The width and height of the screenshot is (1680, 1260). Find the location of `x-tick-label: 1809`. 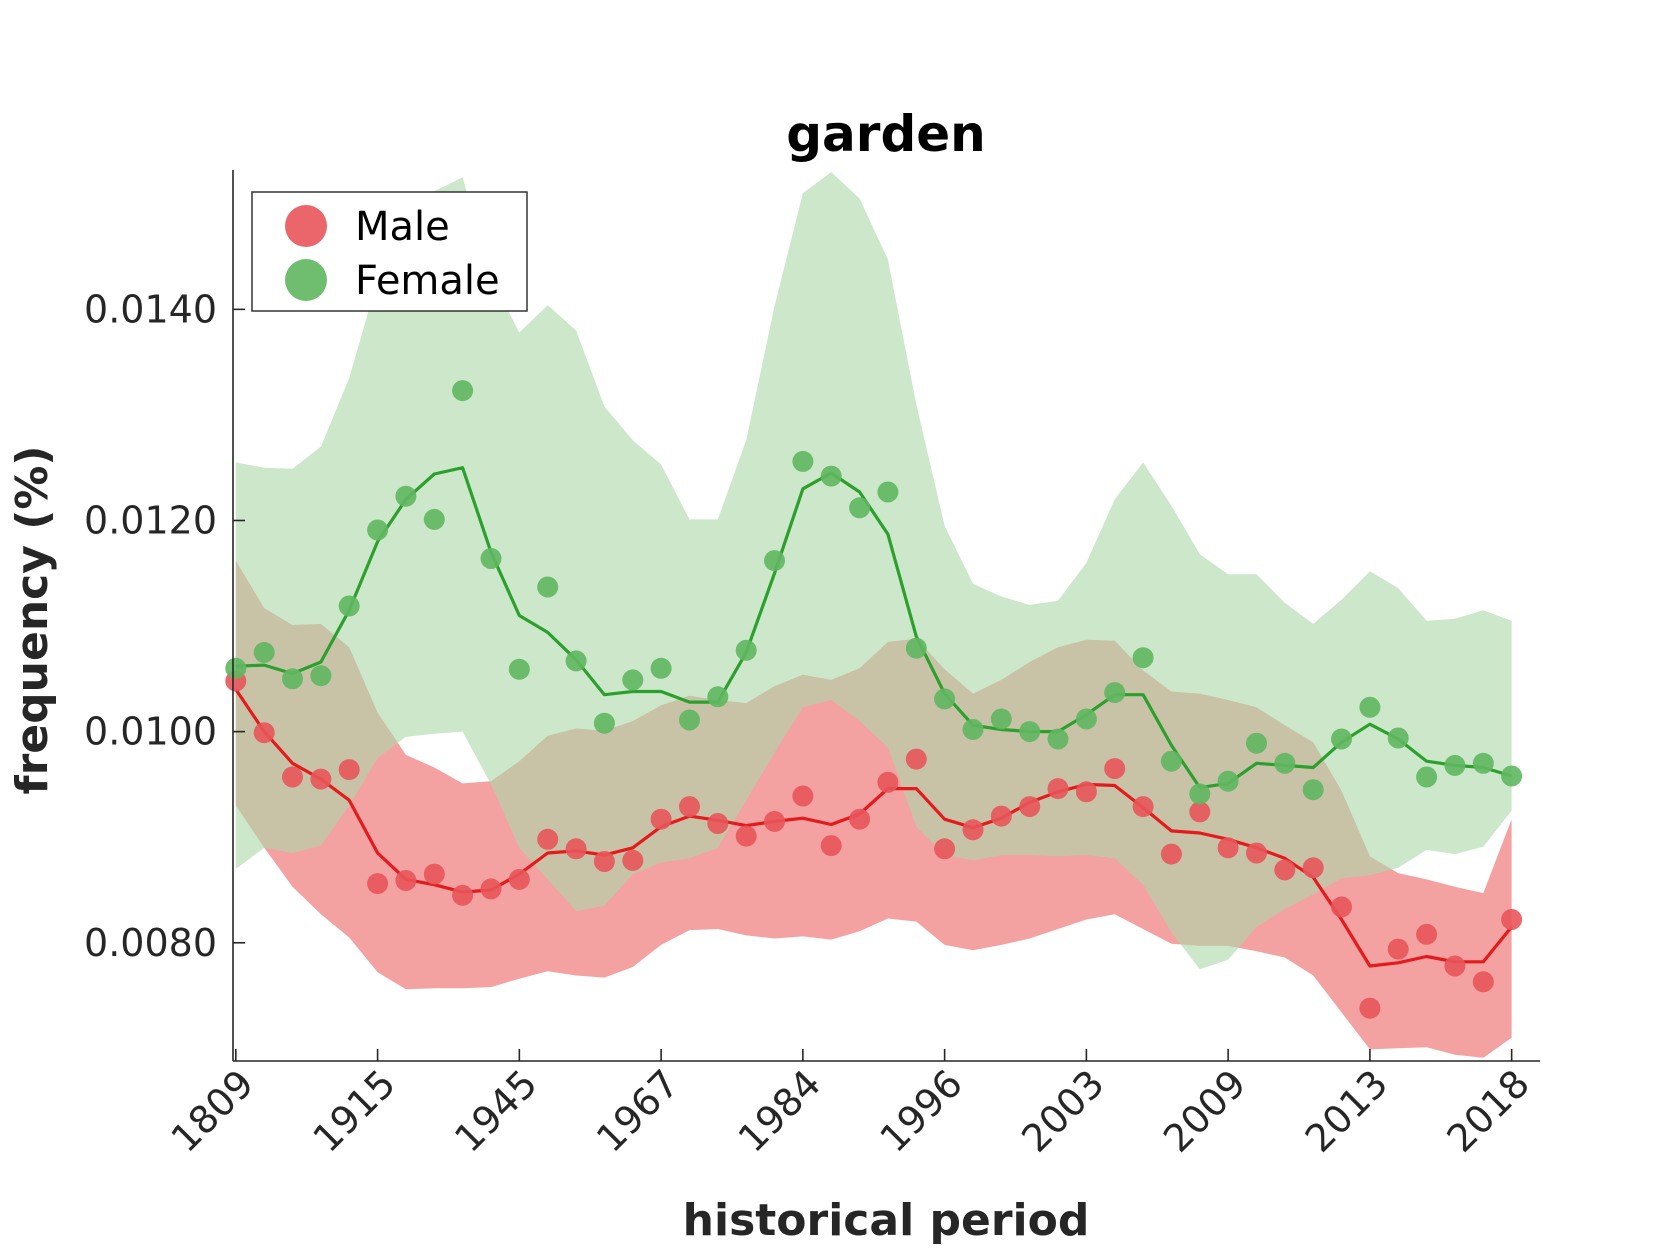

x-tick-label: 1809 is located at coordinates (213, 1111).